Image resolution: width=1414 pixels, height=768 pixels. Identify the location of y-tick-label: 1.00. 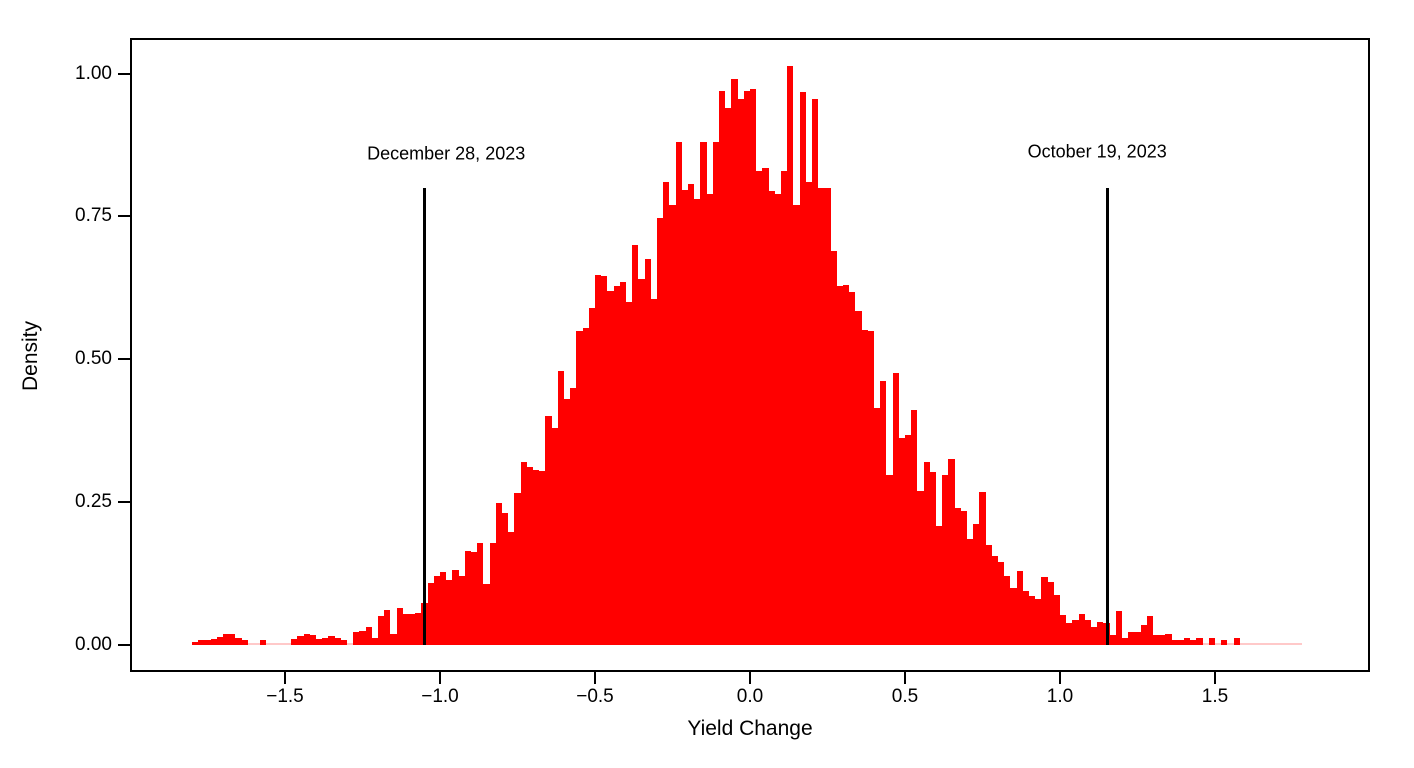
(93, 73).